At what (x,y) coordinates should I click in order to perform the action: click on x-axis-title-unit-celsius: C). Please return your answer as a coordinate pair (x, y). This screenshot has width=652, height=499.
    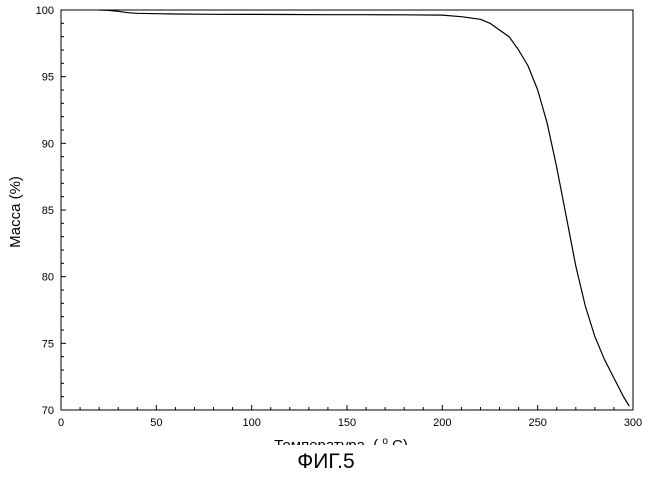
    Looking at the image, I should click on (400, 441).